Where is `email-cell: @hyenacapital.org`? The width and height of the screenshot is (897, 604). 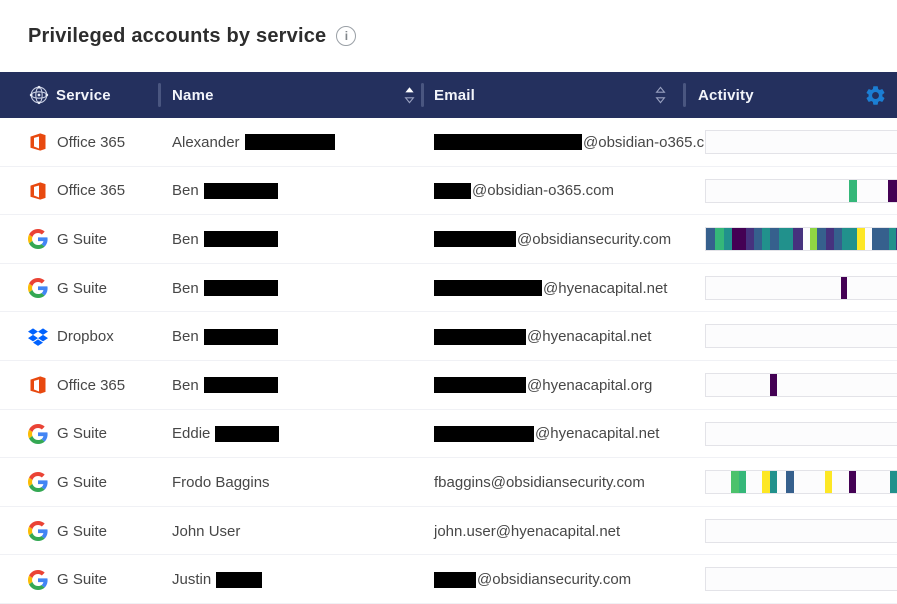
email-cell: @hyenacapital.org is located at coordinates (543, 385).